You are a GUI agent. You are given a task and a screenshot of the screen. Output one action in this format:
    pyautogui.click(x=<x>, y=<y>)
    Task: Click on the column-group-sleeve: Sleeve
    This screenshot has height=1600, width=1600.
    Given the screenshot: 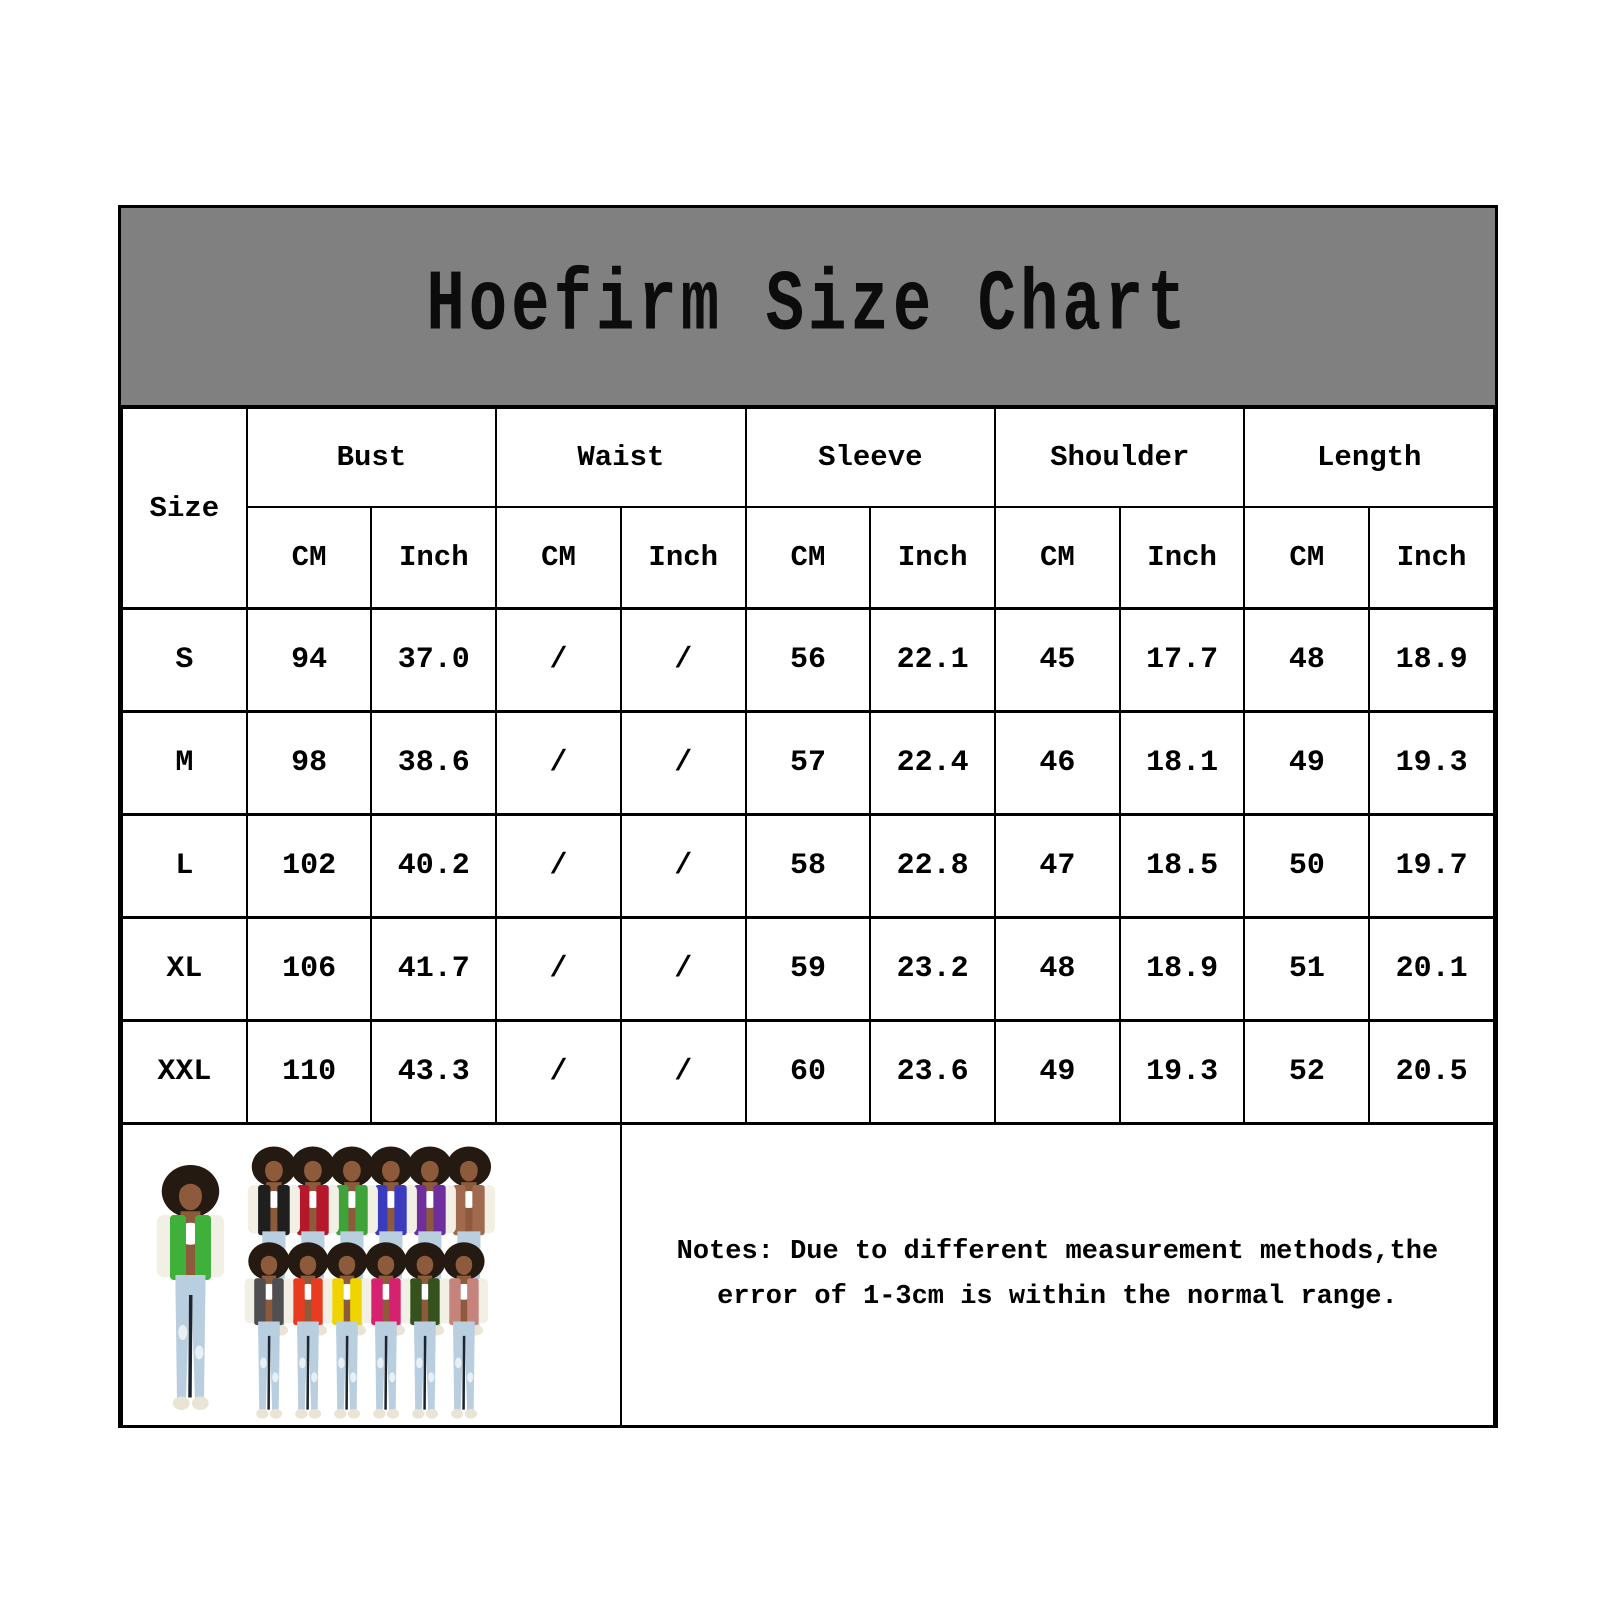 What is the action you would take?
    pyautogui.click(x=870, y=457)
    